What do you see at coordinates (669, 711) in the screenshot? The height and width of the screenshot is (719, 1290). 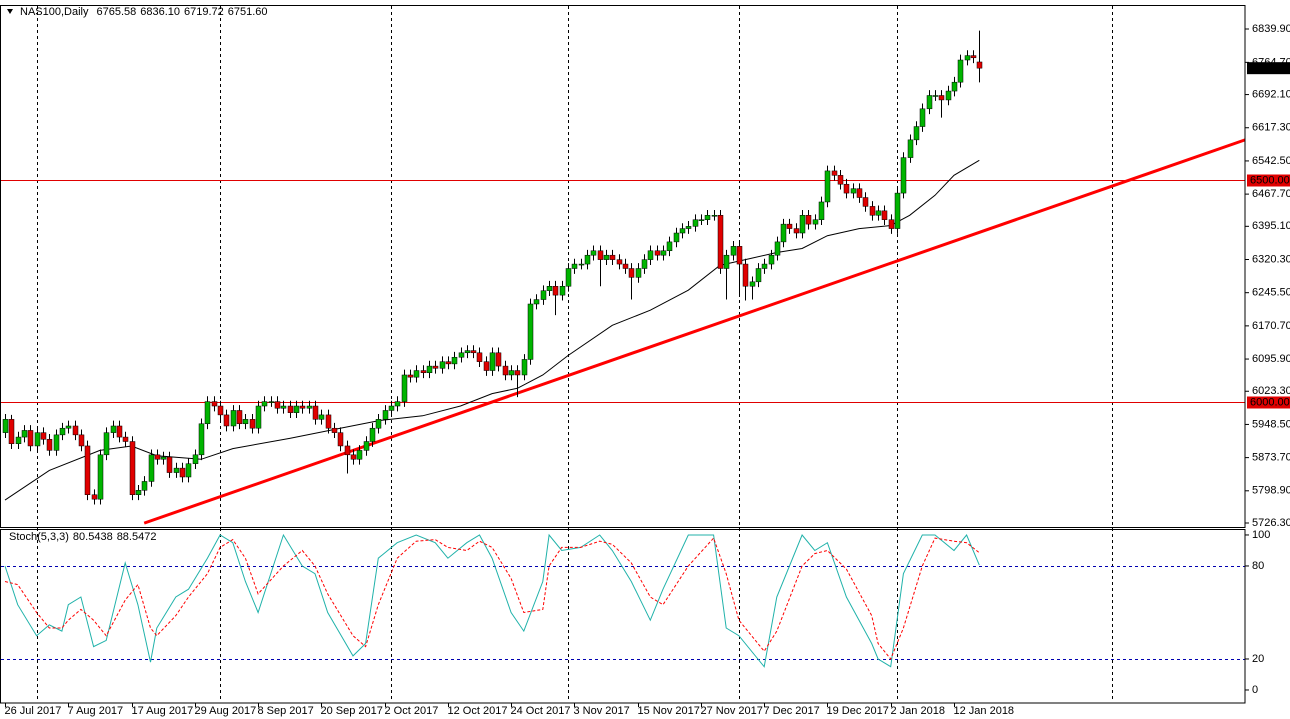 I see `x-tick-label: 15 Nov 2017` at bounding box center [669, 711].